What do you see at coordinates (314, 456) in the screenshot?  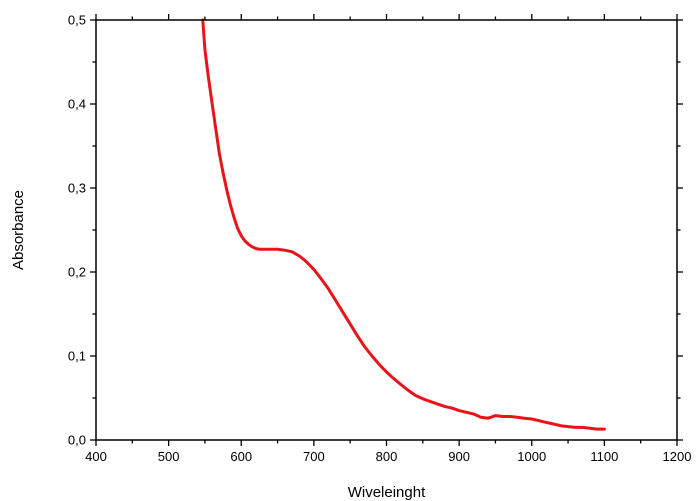 I see `x-tick-label: 700` at bounding box center [314, 456].